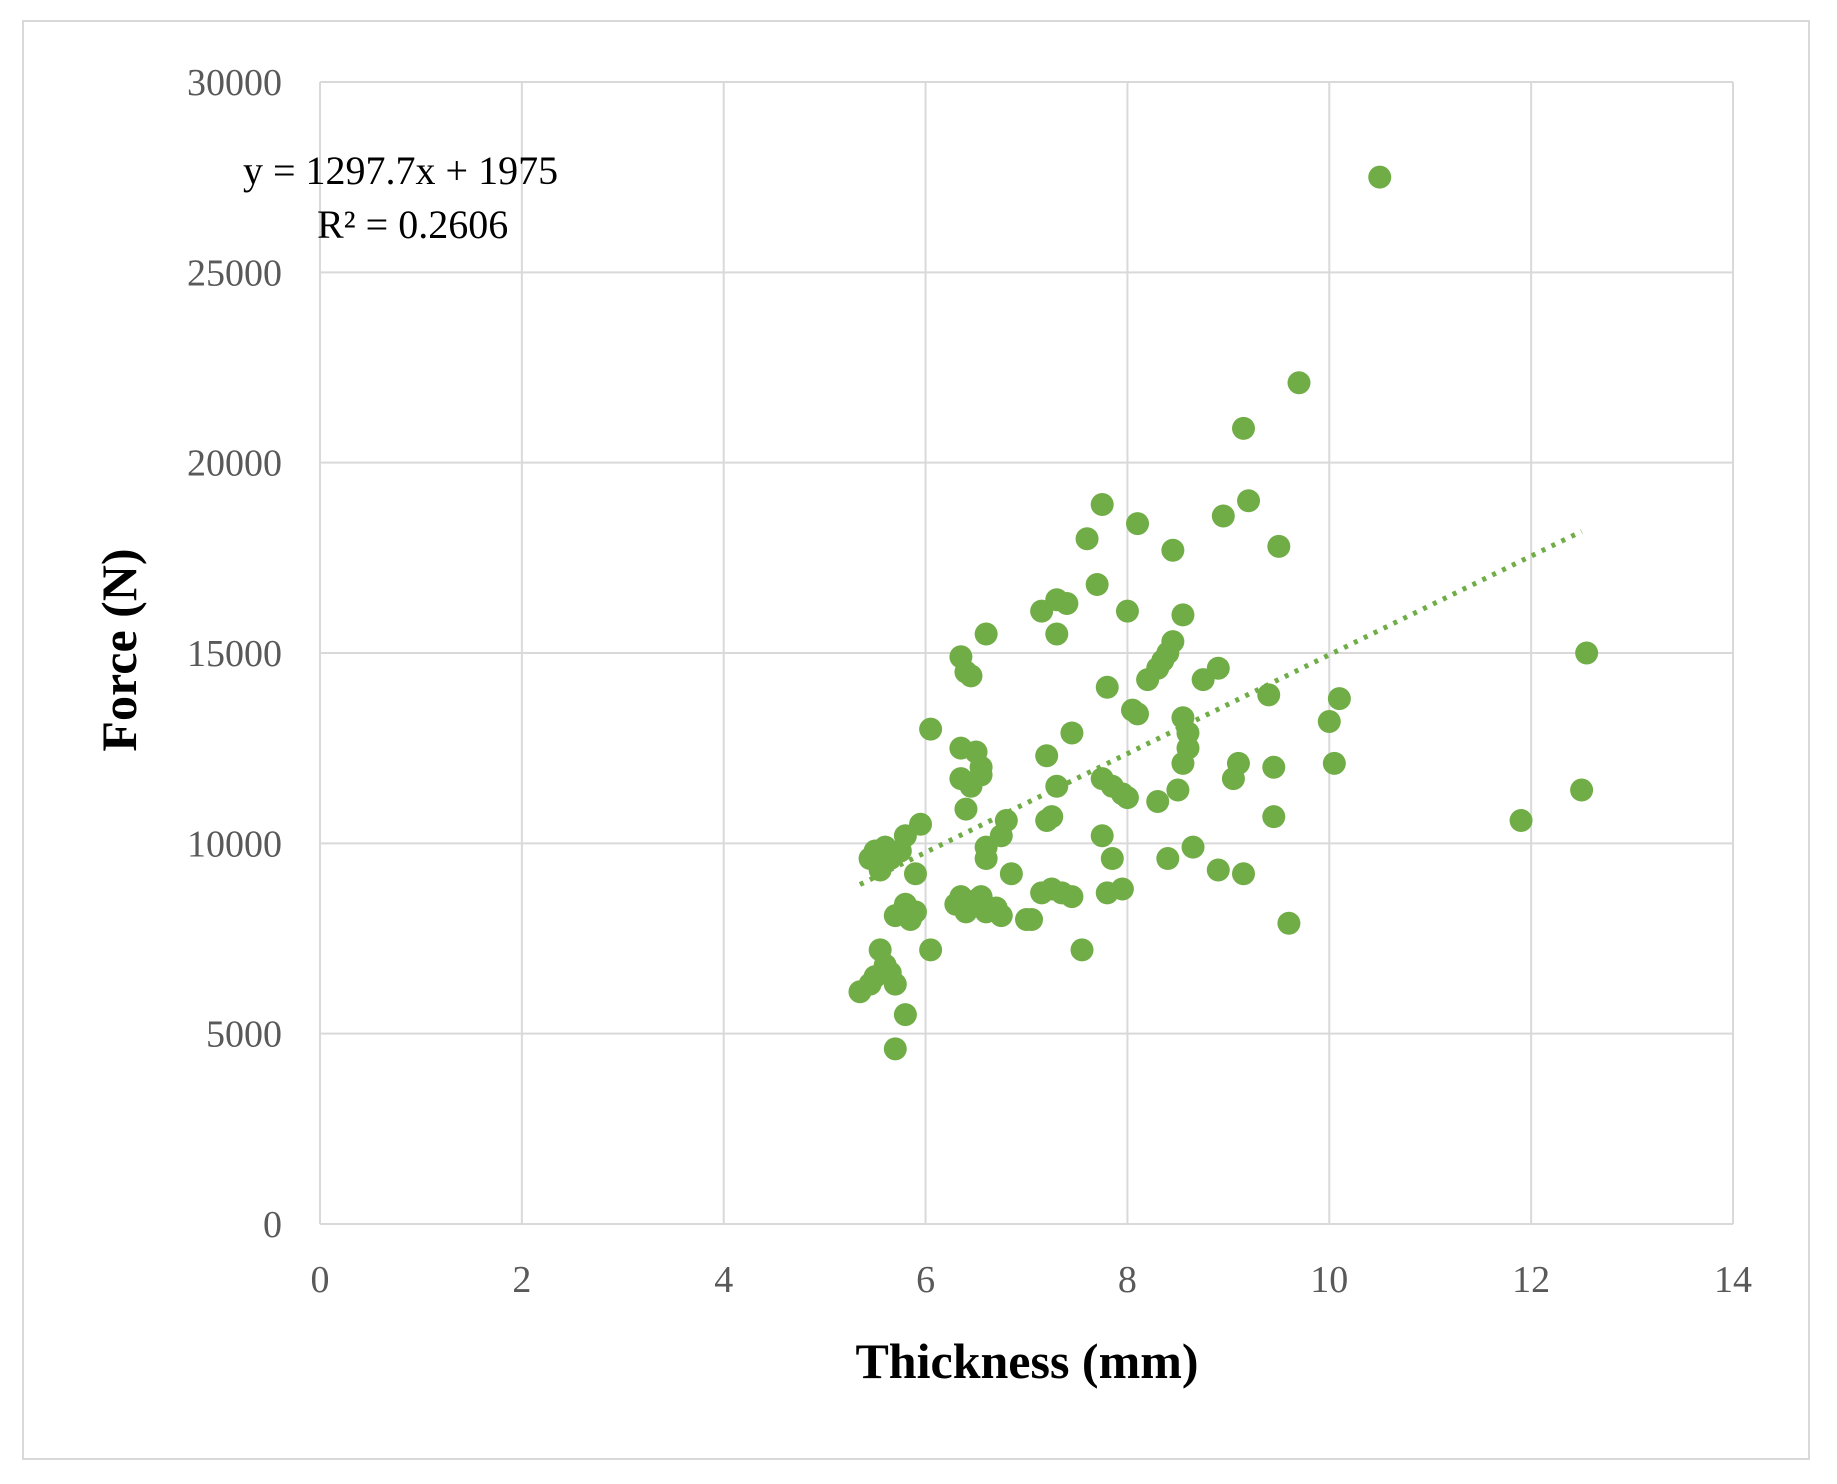 This screenshot has height=1484, width=1837. What do you see at coordinates (1127, 1280) in the screenshot?
I see `x-tick-label: 8` at bounding box center [1127, 1280].